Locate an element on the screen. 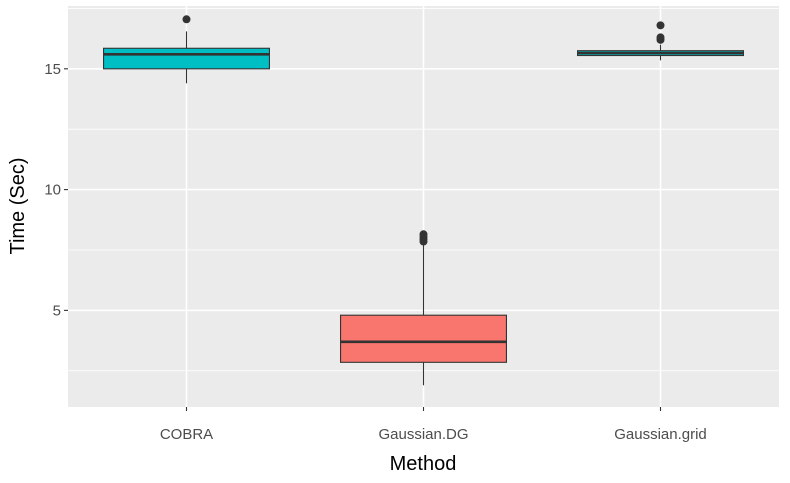 This screenshot has width=790, height=483. box-gaussian-grid is located at coordinates (660, 41).